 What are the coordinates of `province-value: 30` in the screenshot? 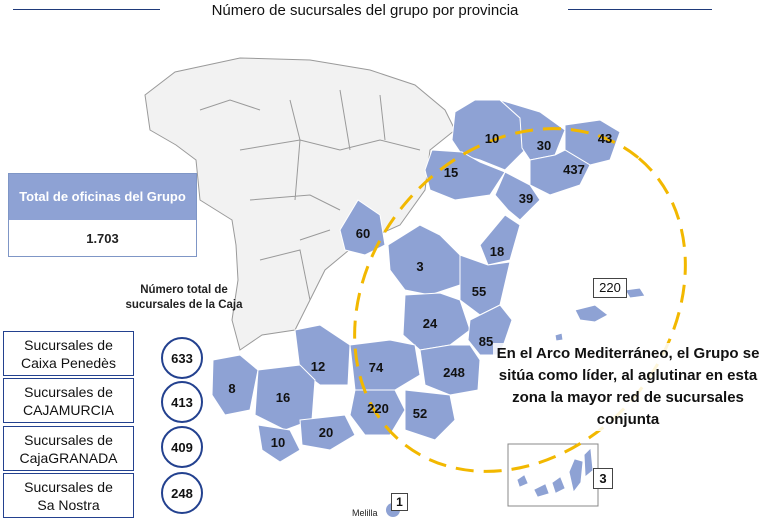 It's located at (544, 145).